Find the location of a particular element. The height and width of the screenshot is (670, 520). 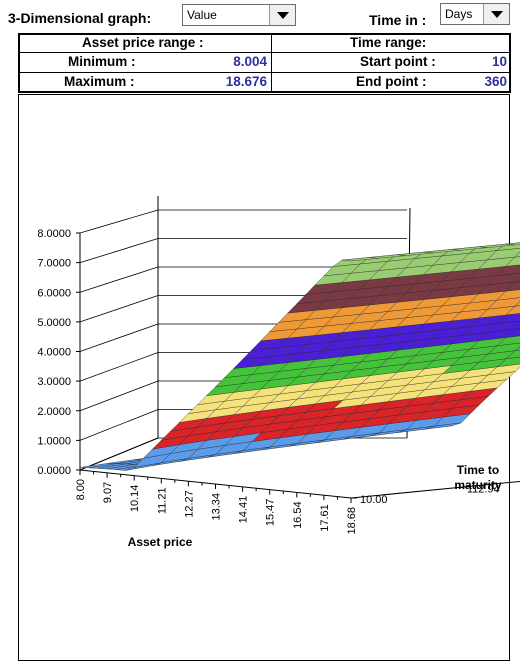

maximum-value: 18.676 is located at coordinates (246, 81).